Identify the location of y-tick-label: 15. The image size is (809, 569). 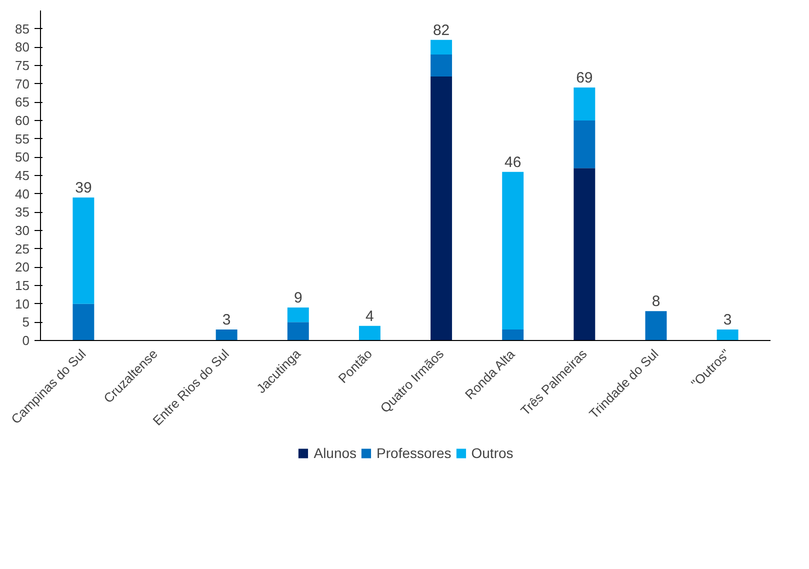
(22, 285).